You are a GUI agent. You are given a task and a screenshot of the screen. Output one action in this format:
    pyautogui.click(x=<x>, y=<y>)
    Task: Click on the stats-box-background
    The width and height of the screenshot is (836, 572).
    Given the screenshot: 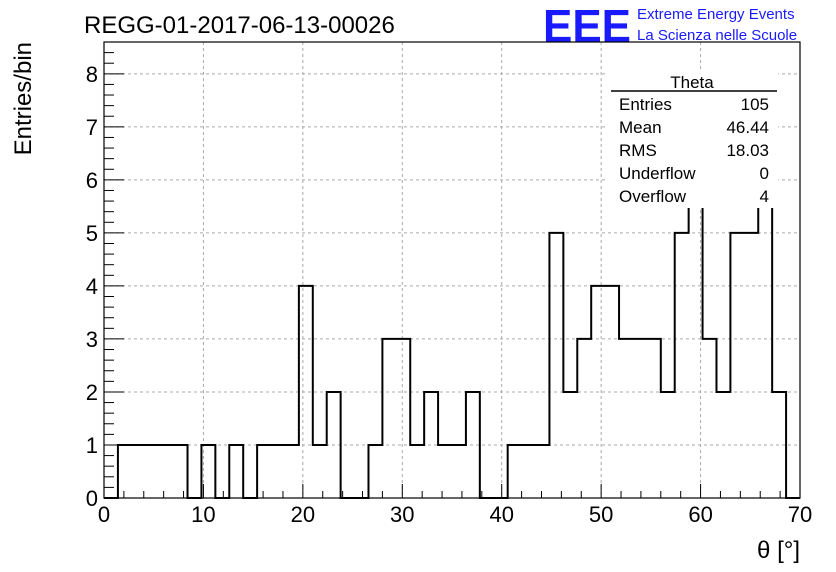 What is the action you would take?
    pyautogui.click(x=692, y=139)
    